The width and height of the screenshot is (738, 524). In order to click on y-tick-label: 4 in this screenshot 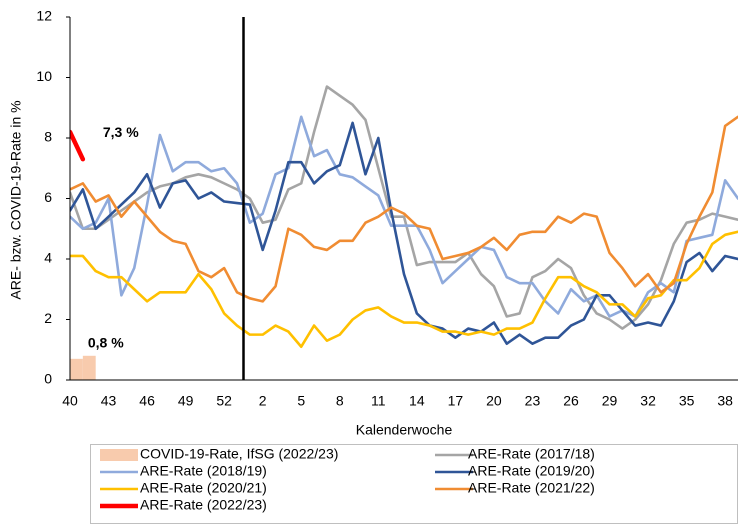, I will do `click(48, 258)`.